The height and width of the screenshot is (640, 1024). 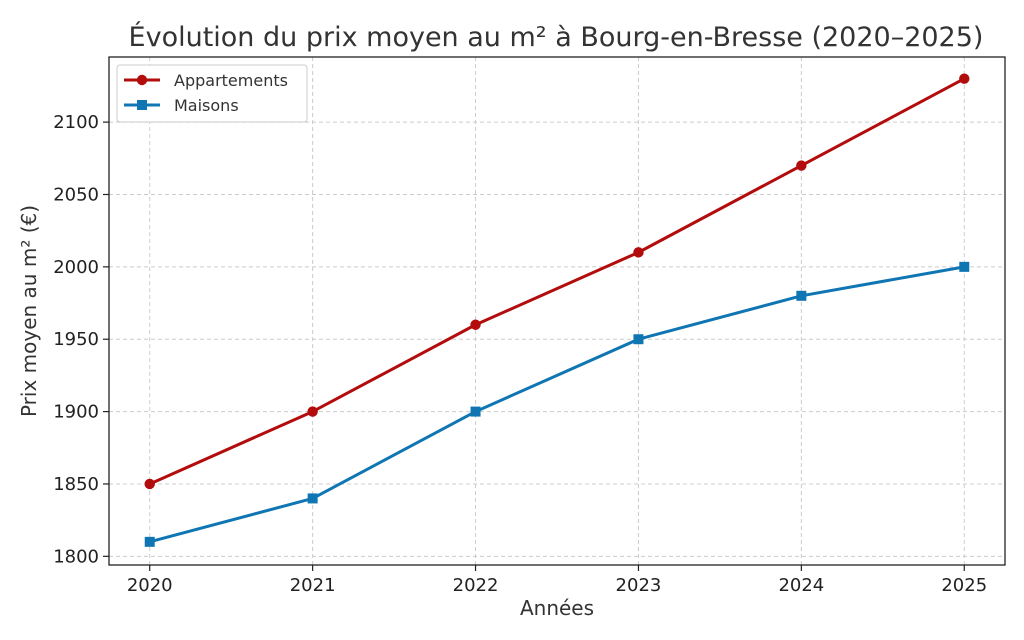 I want to click on legend: Appartements Maisons, so click(x=212, y=93).